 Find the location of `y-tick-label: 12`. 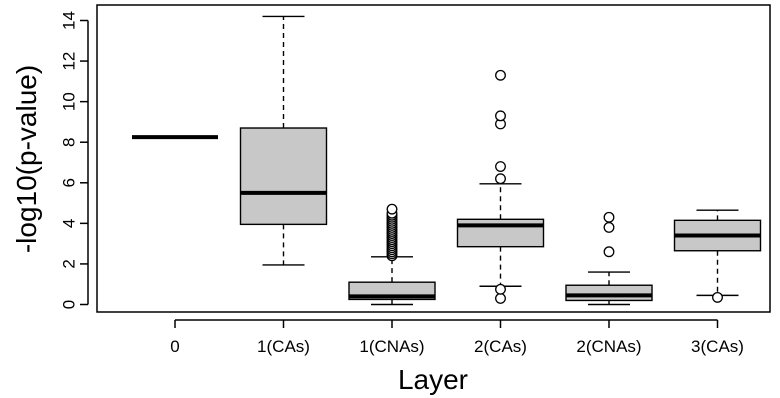

y-tick-label: 12 is located at coordinates (68, 61).